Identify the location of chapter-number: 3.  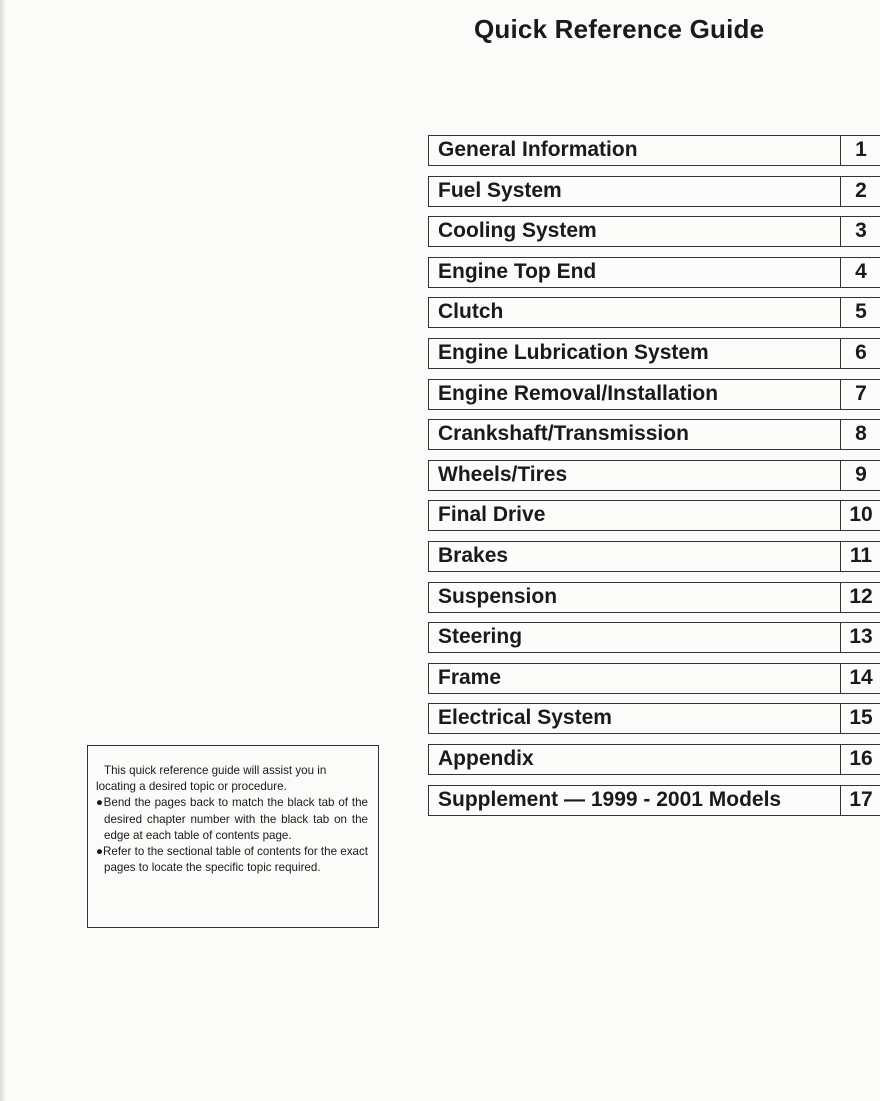
(861, 231).